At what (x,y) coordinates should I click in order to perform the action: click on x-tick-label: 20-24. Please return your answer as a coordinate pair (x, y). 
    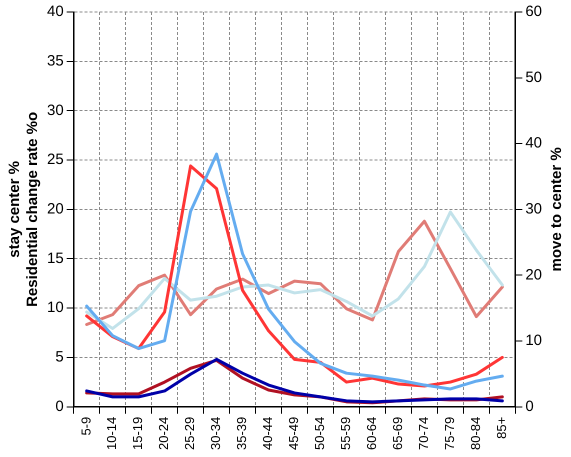
    Looking at the image, I should click on (164, 433).